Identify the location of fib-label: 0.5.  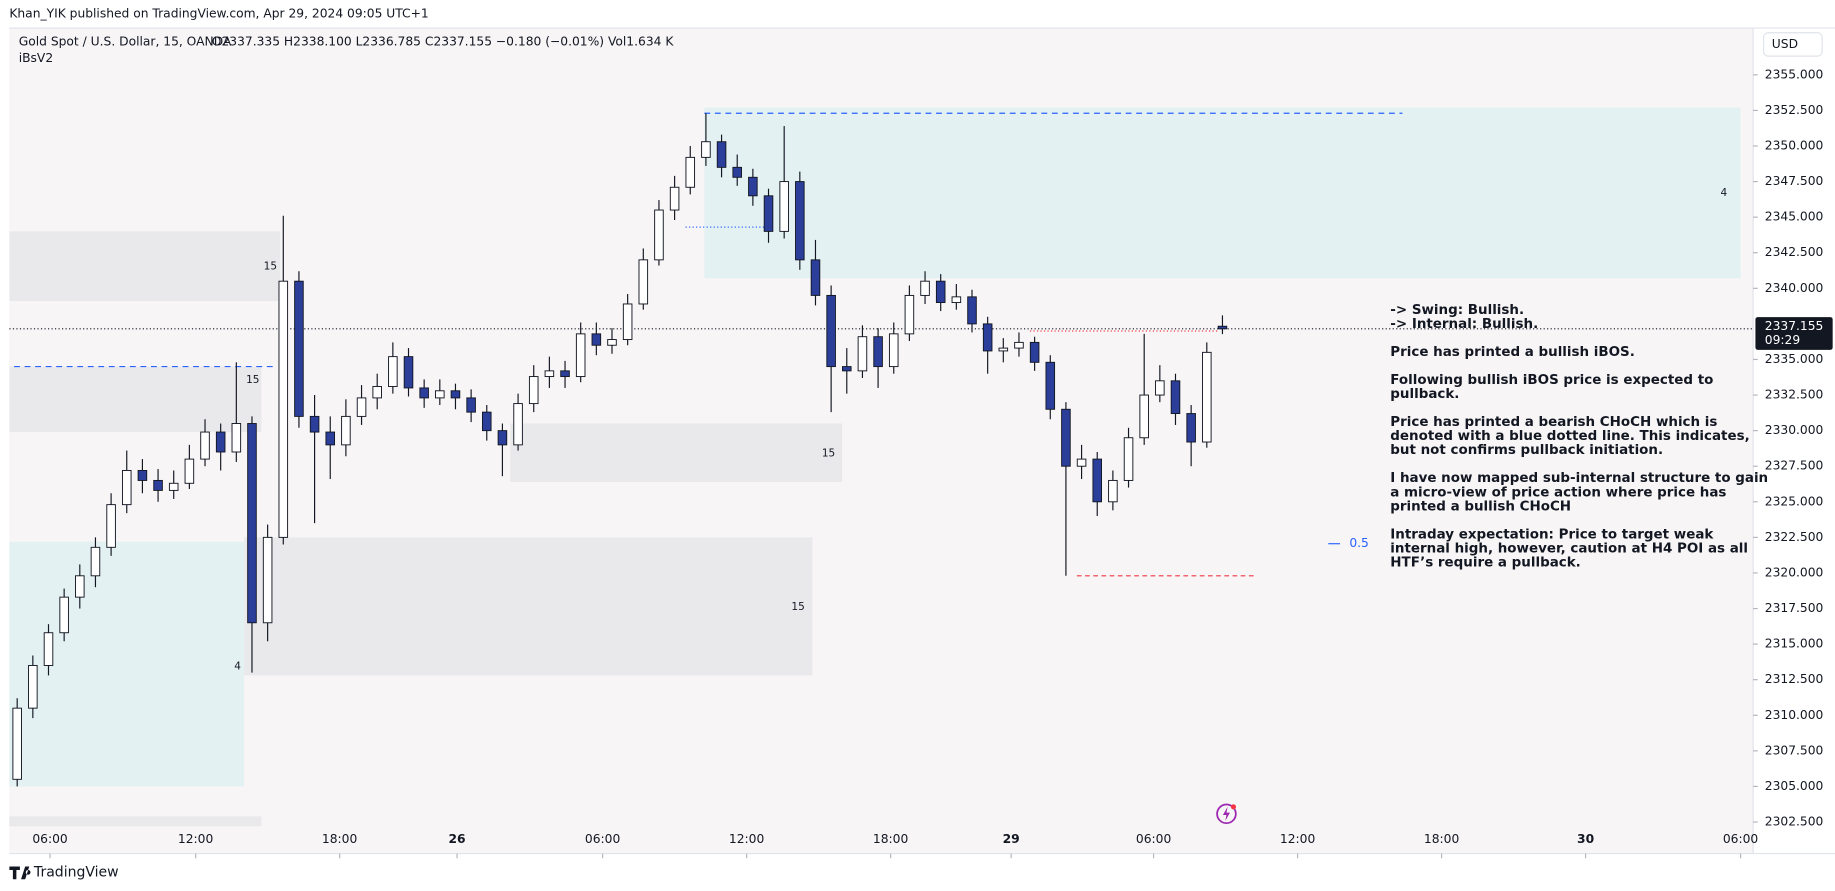
(1359, 543).